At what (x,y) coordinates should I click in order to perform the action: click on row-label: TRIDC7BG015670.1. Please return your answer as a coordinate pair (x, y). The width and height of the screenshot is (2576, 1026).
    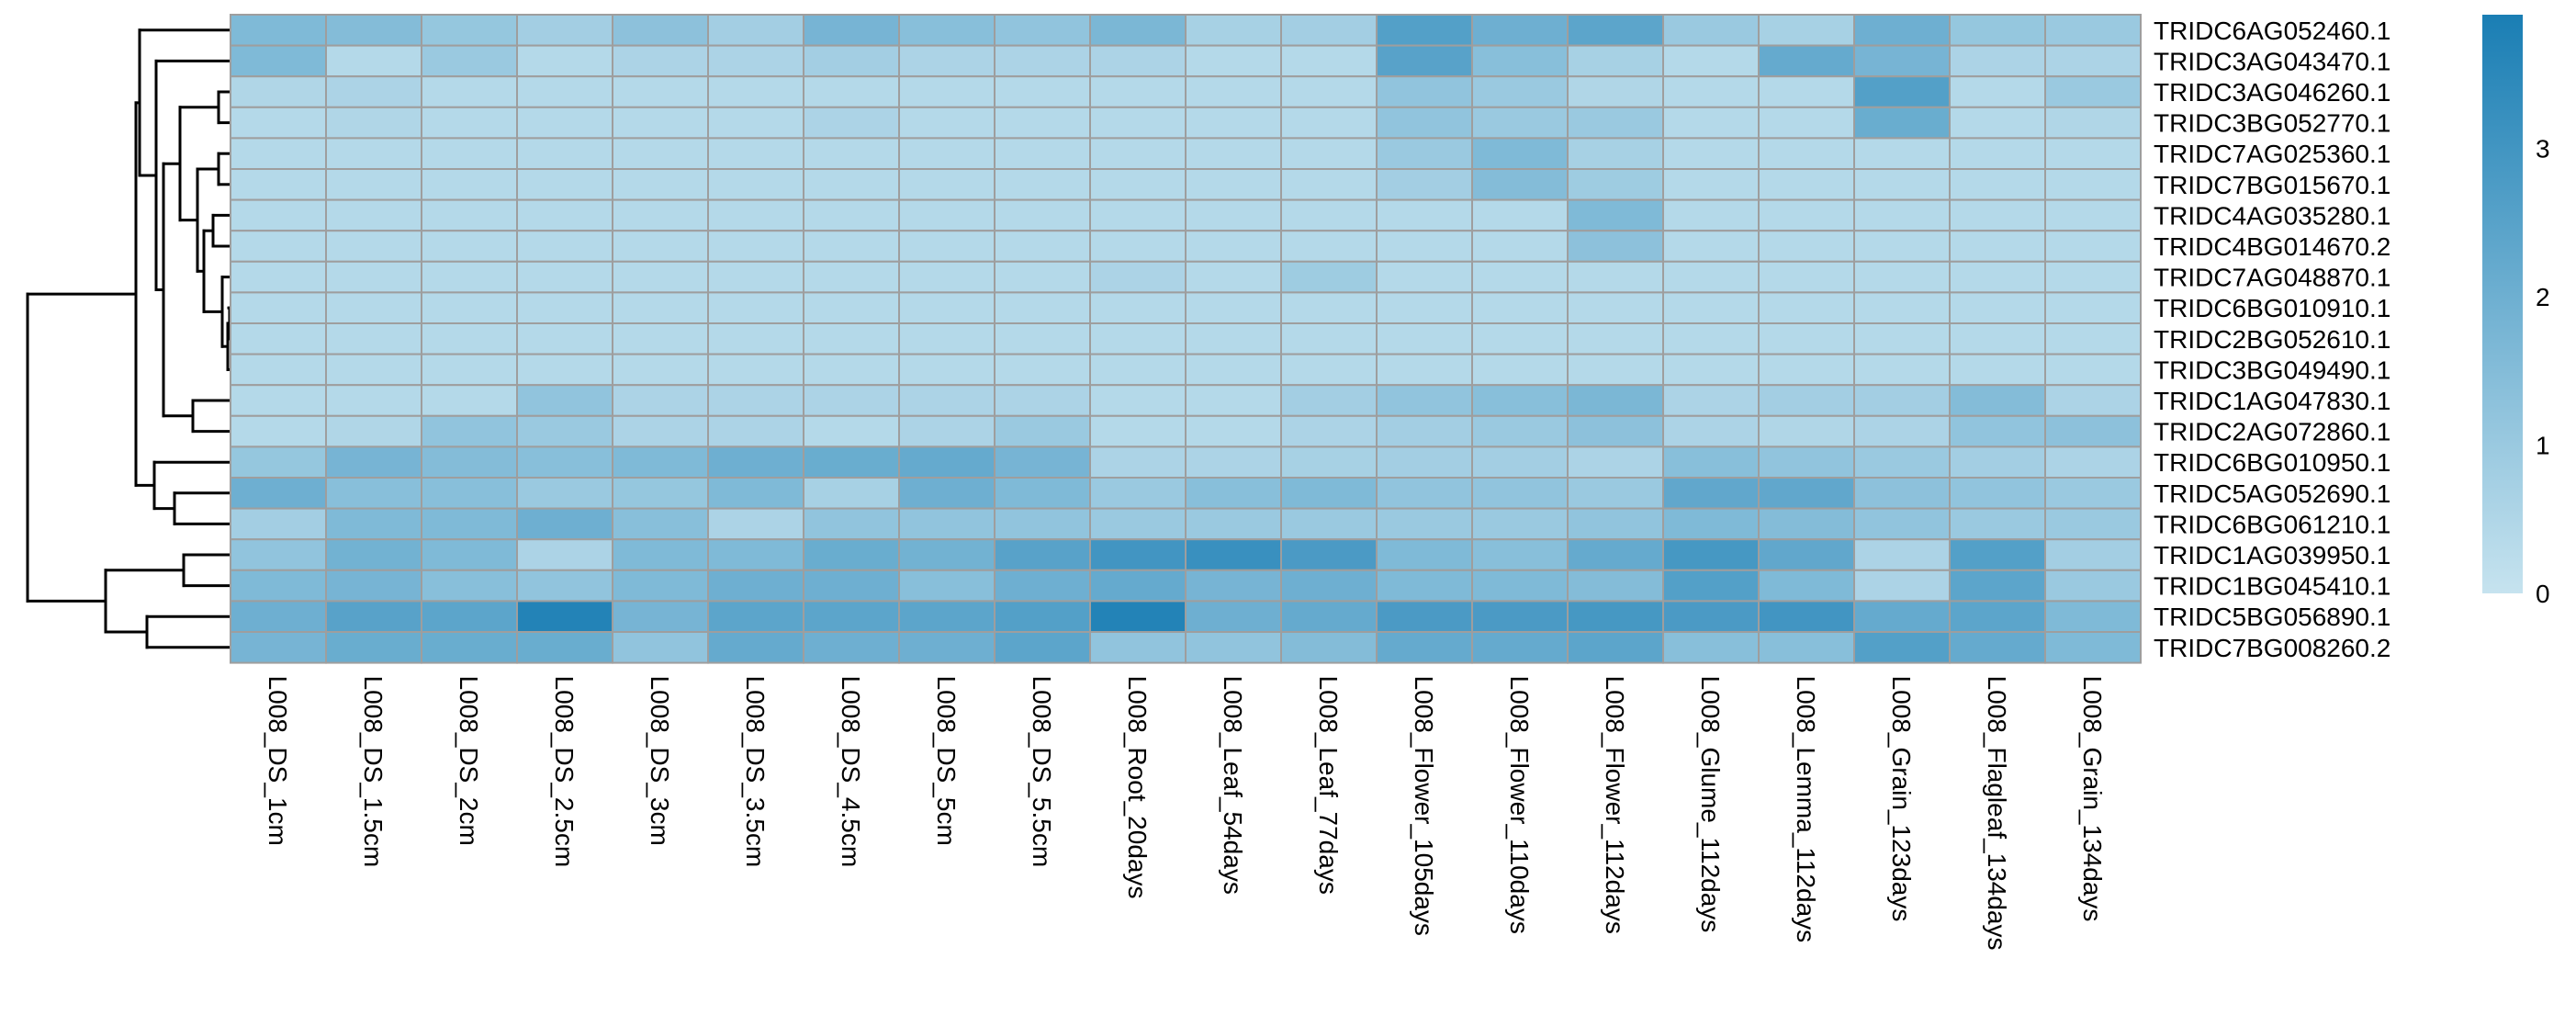
    Looking at the image, I should click on (2272, 185).